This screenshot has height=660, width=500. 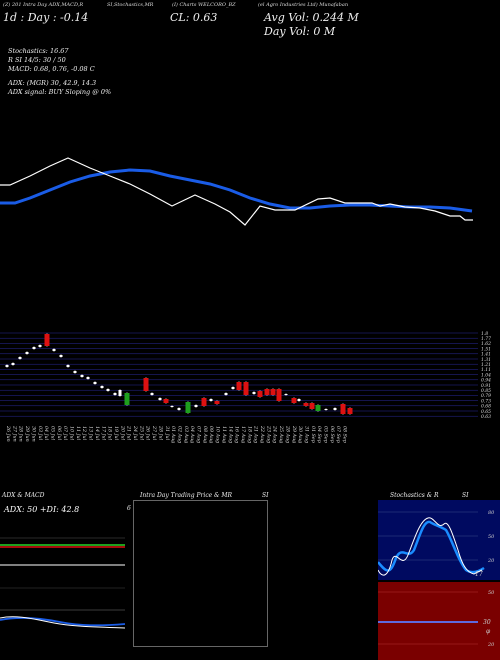 What do you see at coordinates (46, 17) in the screenshot?
I see `day-change: 1d : Day : -0.14` at bounding box center [46, 17].